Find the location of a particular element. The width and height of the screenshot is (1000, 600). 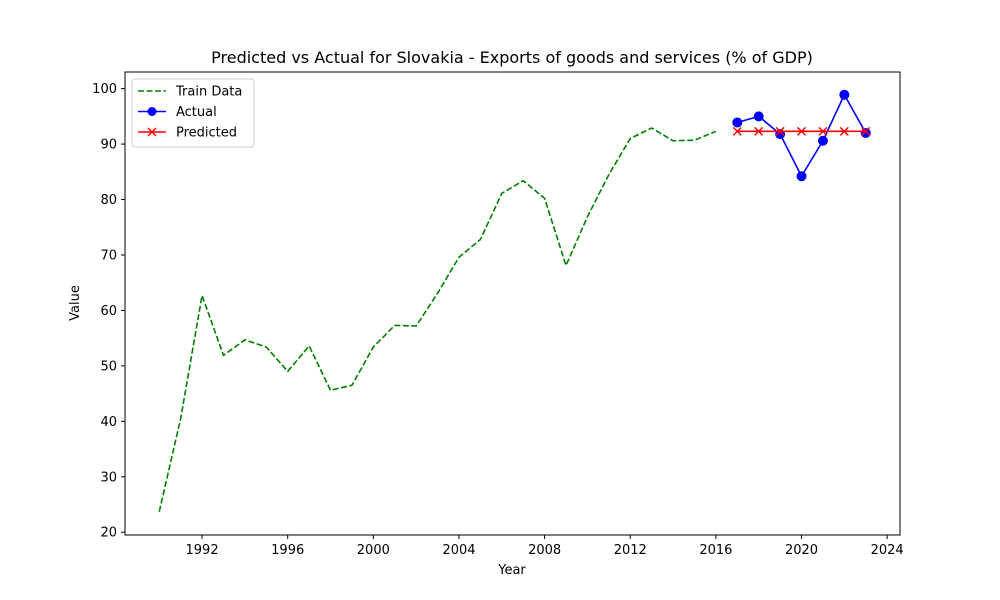

legend-box is located at coordinates (193, 113).